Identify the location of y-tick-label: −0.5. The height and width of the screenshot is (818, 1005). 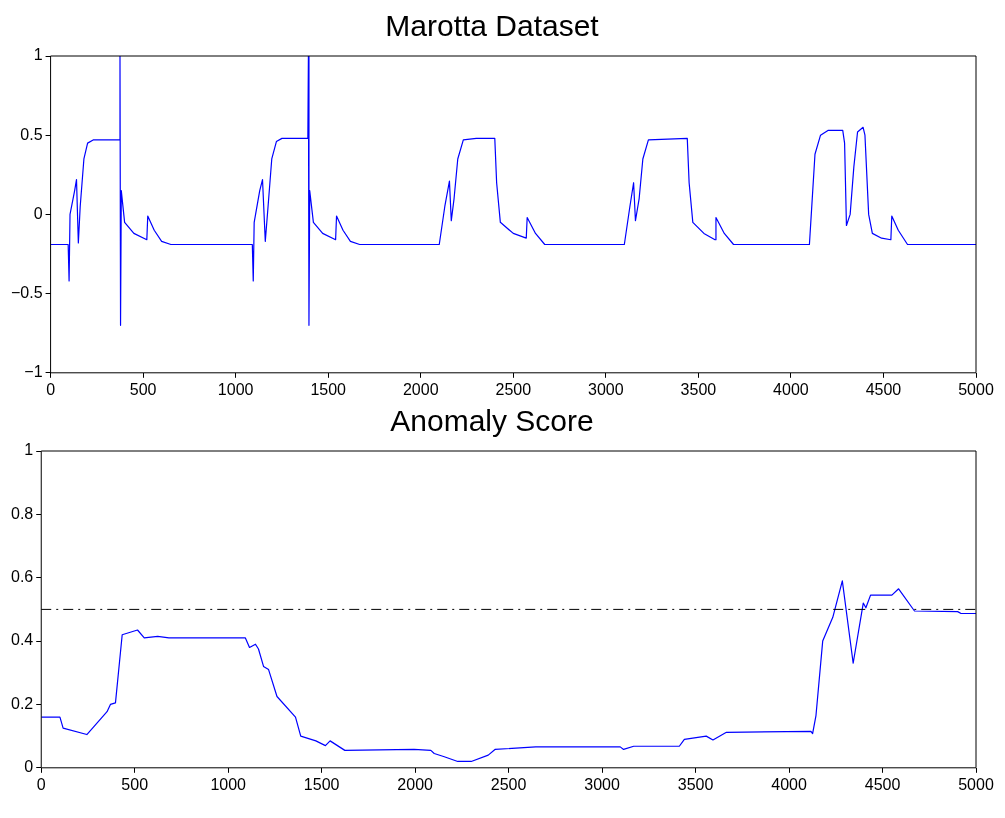
(26, 293).